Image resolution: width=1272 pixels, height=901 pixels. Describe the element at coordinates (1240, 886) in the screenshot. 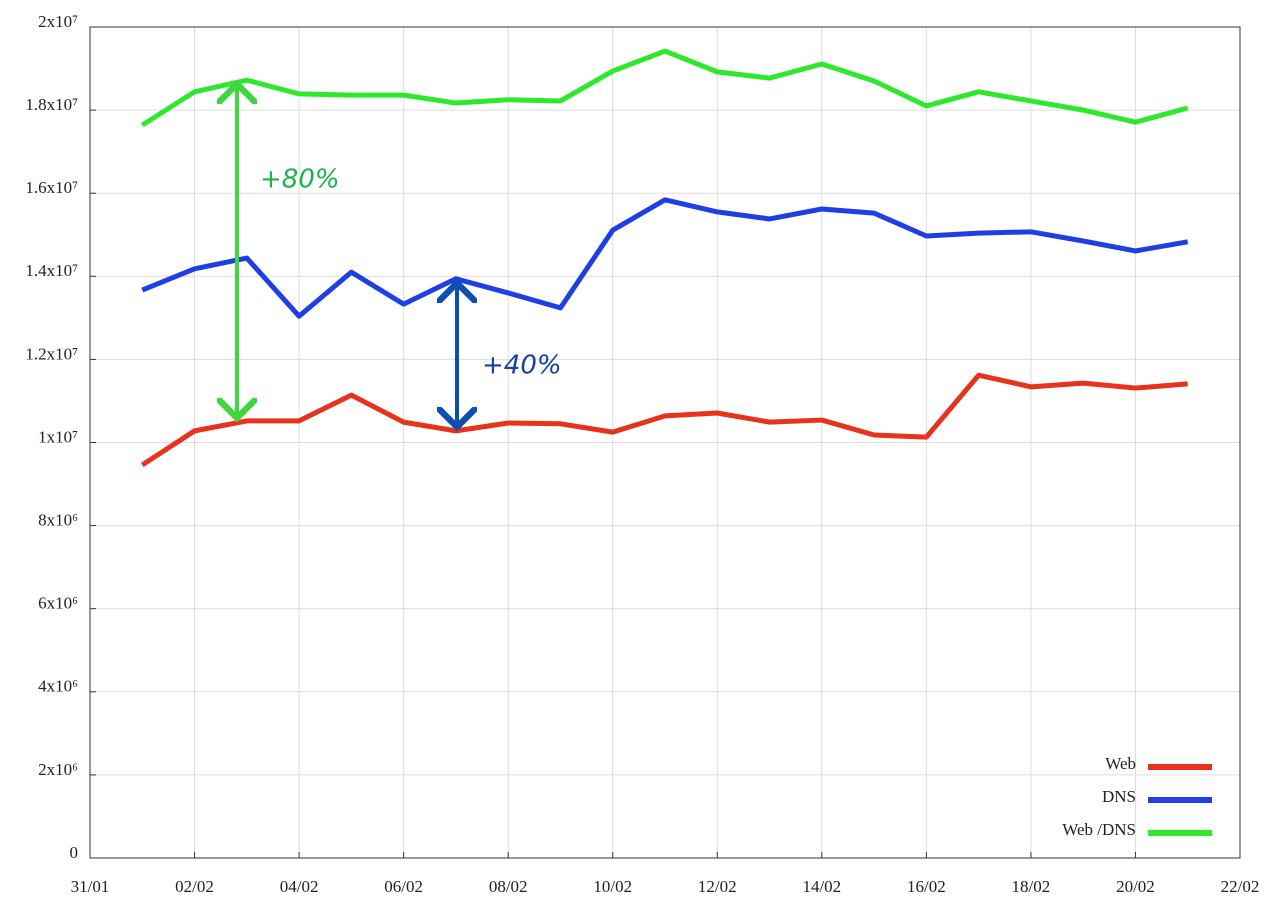

I see `x-tick-label: 22/02` at that location.